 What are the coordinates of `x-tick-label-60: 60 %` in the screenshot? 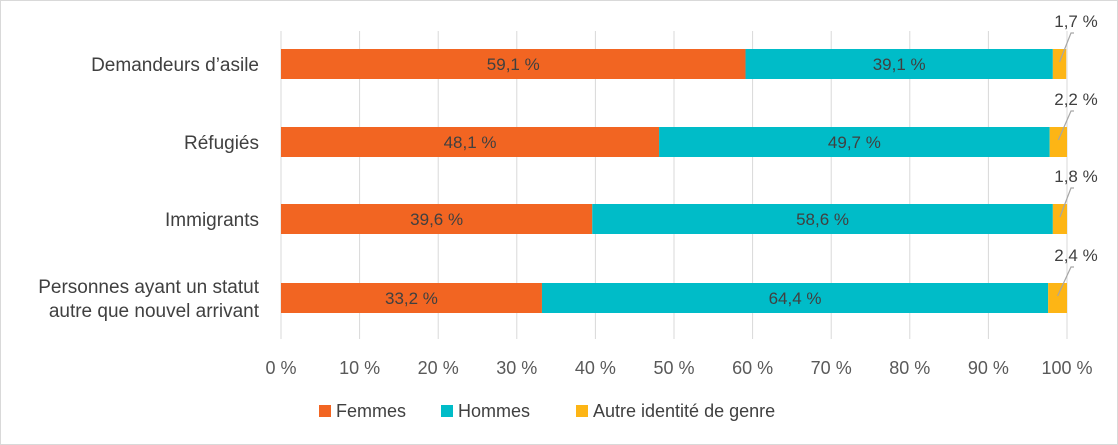 It's located at (752, 368).